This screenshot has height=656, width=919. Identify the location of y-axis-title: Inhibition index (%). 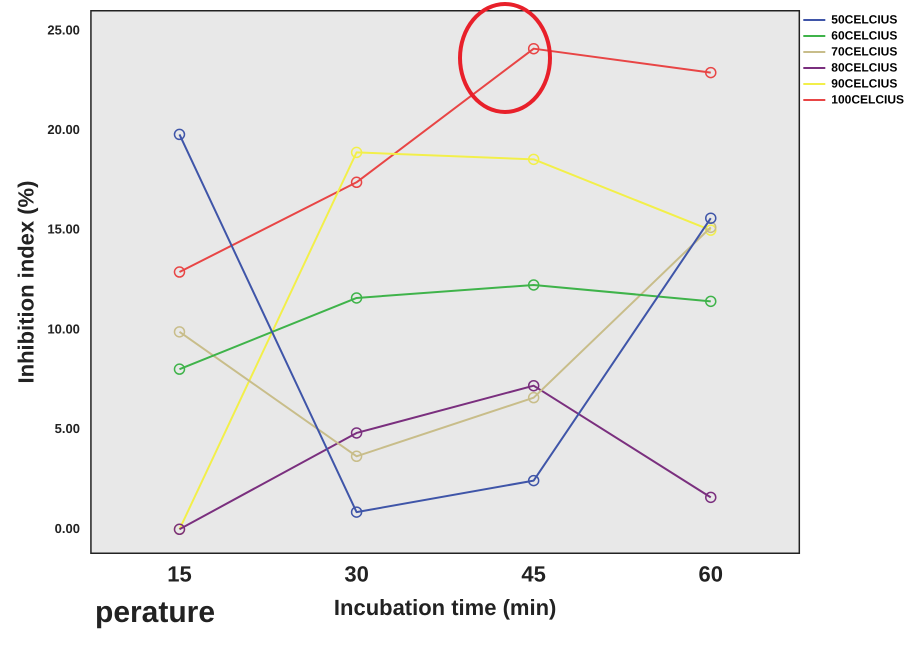
(25, 282).